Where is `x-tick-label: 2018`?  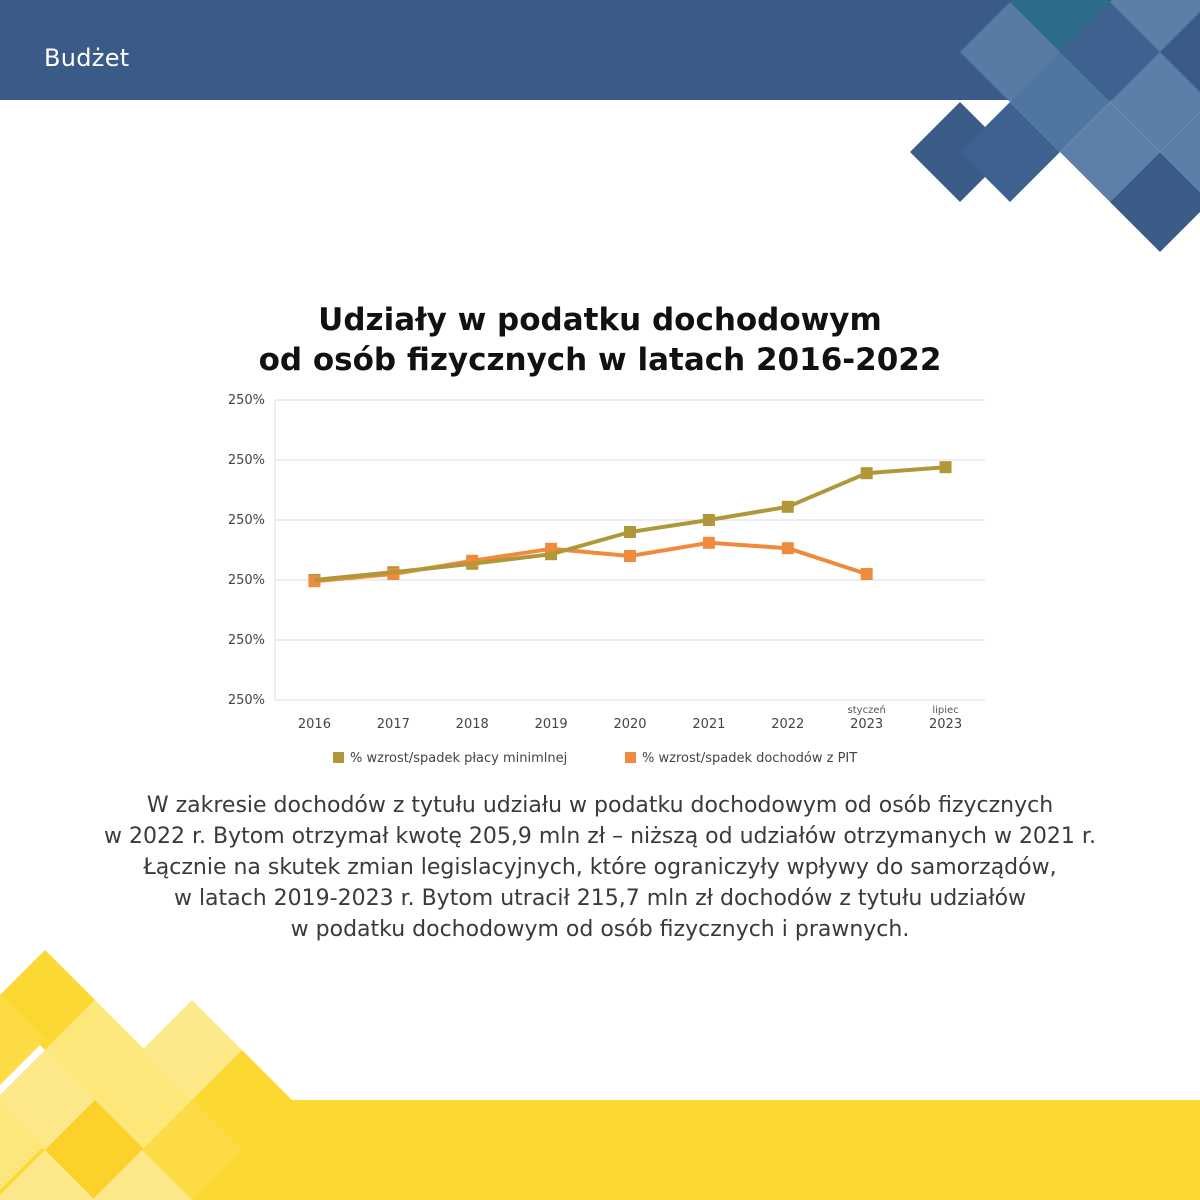 x-tick-label: 2018 is located at coordinates (472, 724).